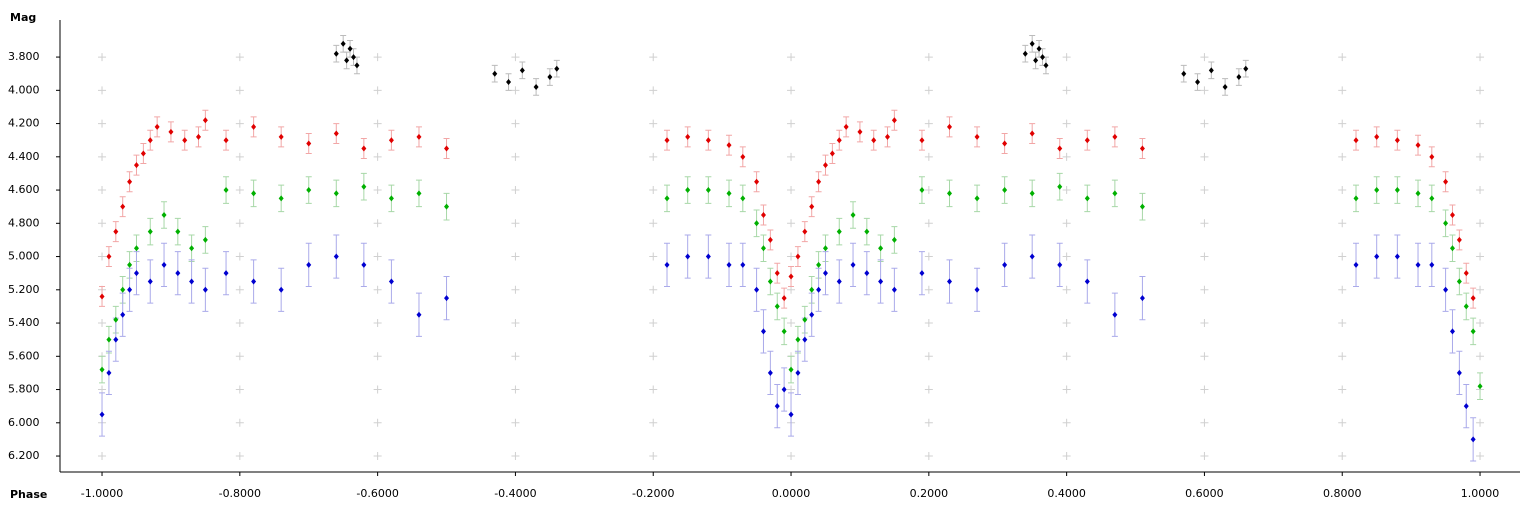  What do you see at coordinates (24, 156) in the screenshot?
I see `y-tick-label: 4.400` at bounding box center [24, 156].